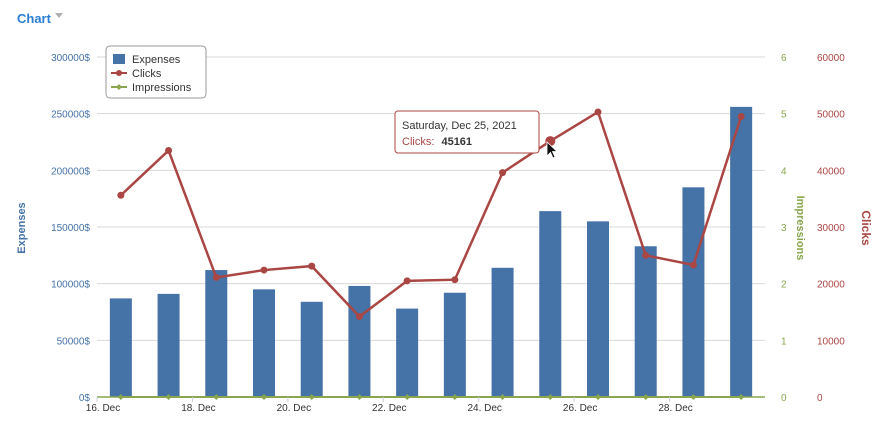  What do you see at coordinates (119, 87) in the screenshot?
I see `legend-impressions-marker` at bounding box center [119, 87].